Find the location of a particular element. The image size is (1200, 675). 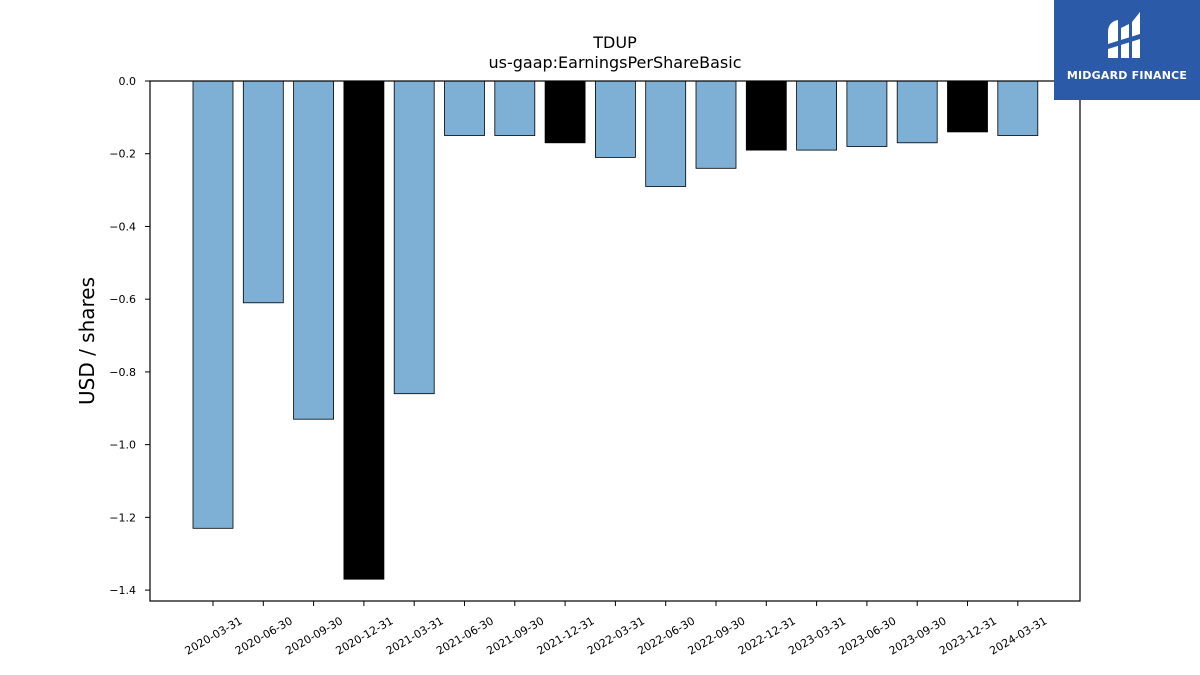

y-tick-label: −0.4 is located at coordinates (122, 226).